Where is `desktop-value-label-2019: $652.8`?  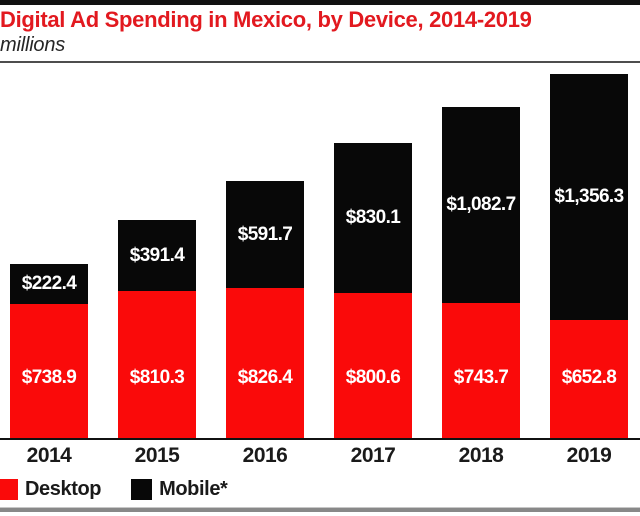 desktop-value-label-2019: $652.8 is located at coordinates (589, 377).